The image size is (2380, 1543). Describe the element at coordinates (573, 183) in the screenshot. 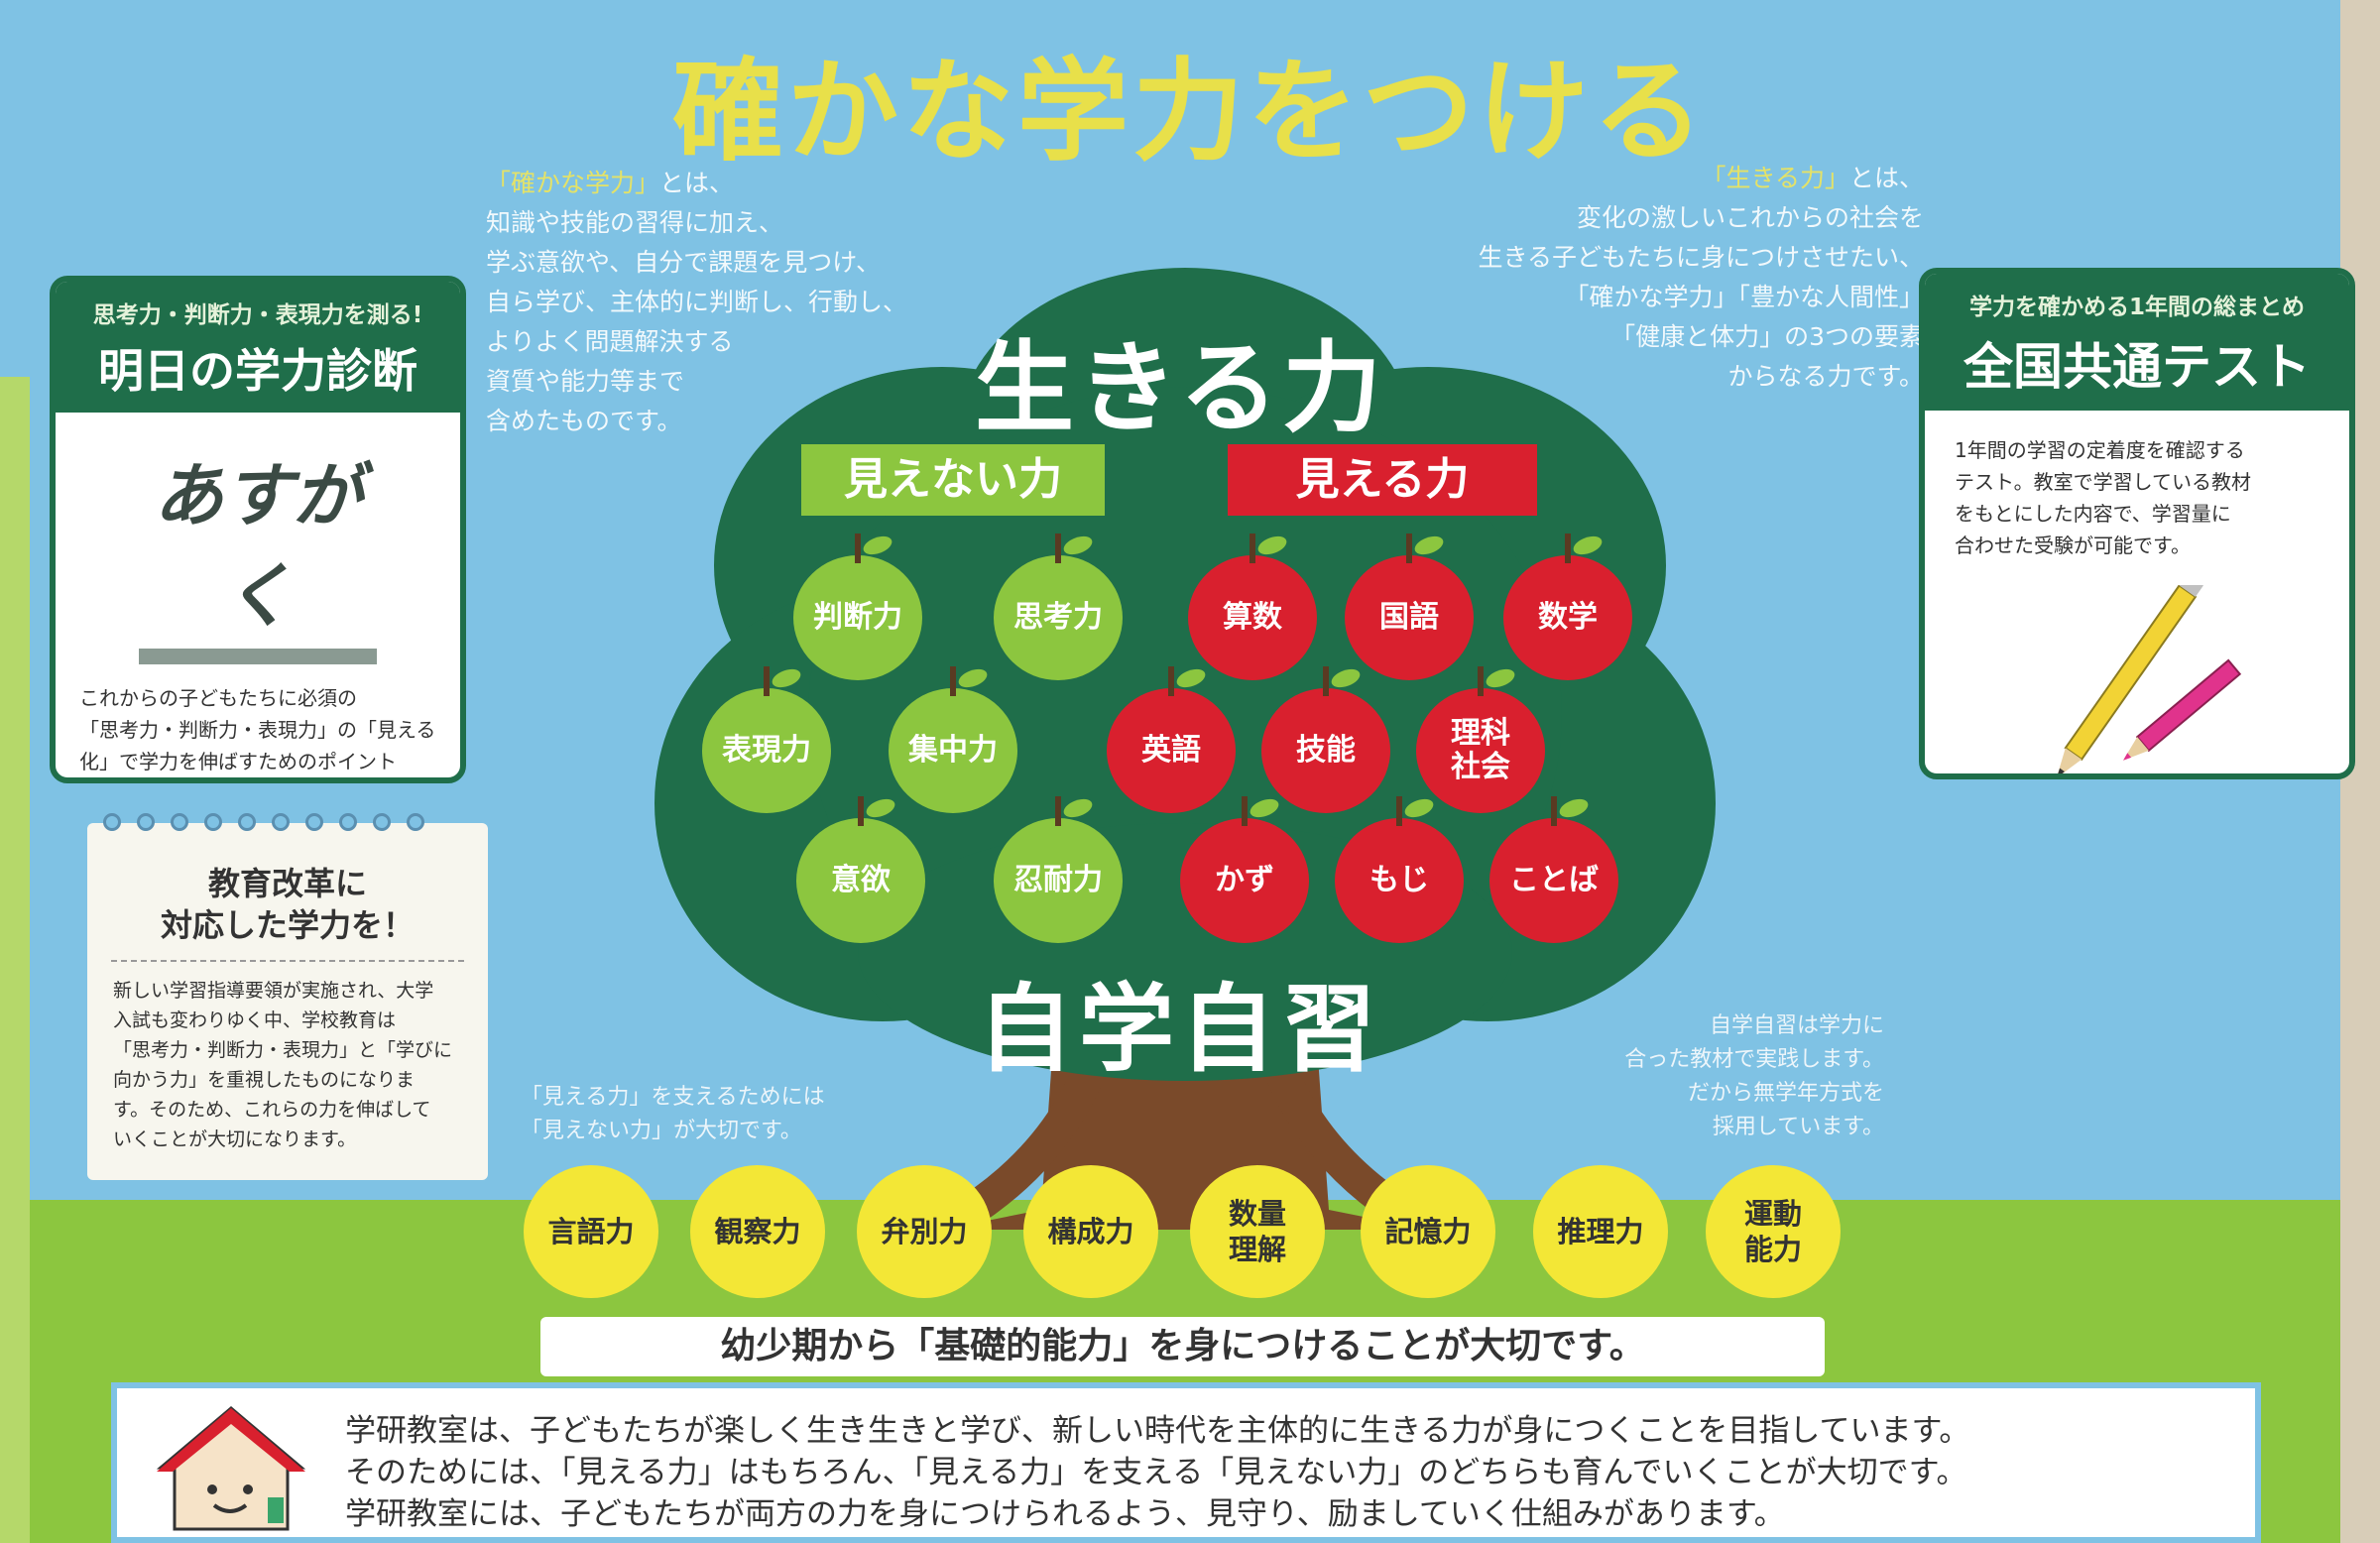

I see `intro-left-highlight: 「確かな学力」` at that location.